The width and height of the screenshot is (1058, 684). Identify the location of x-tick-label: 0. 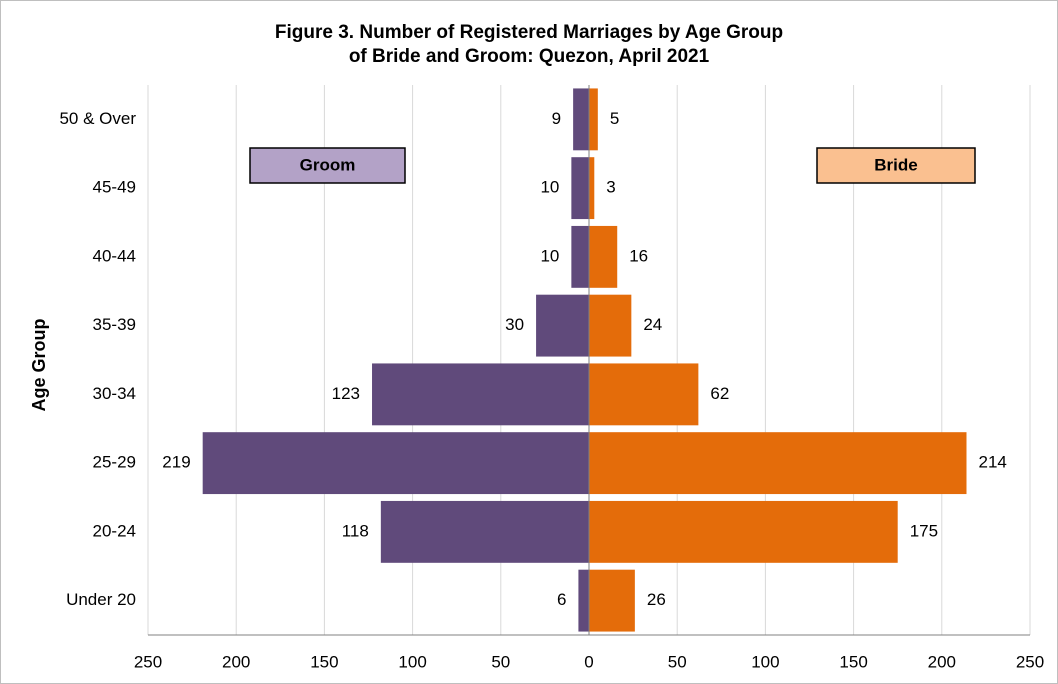
(588, 661).